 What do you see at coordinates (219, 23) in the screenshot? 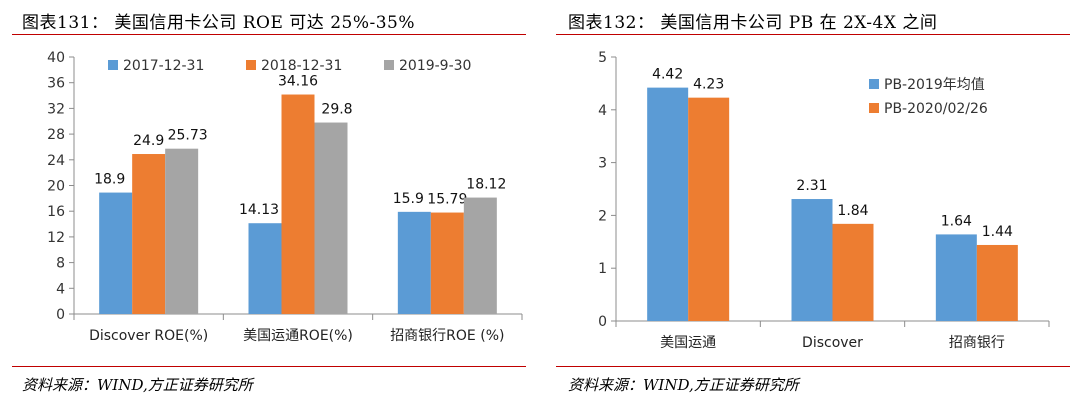
I see `chart-title: 图表131： 美国信用卡公司 ROE 可达 25%-35%` at bounding box center [219, 23].